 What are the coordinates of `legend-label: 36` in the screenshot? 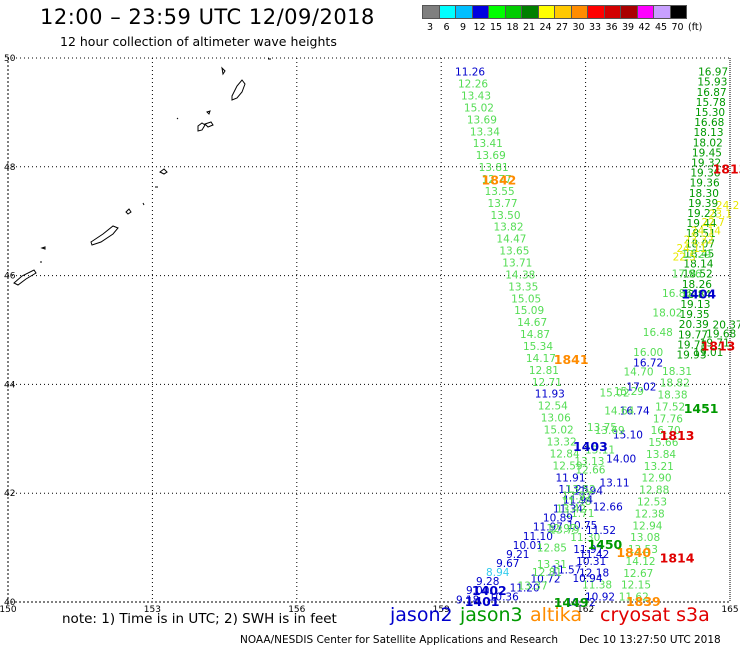 It's located at (611, 27).